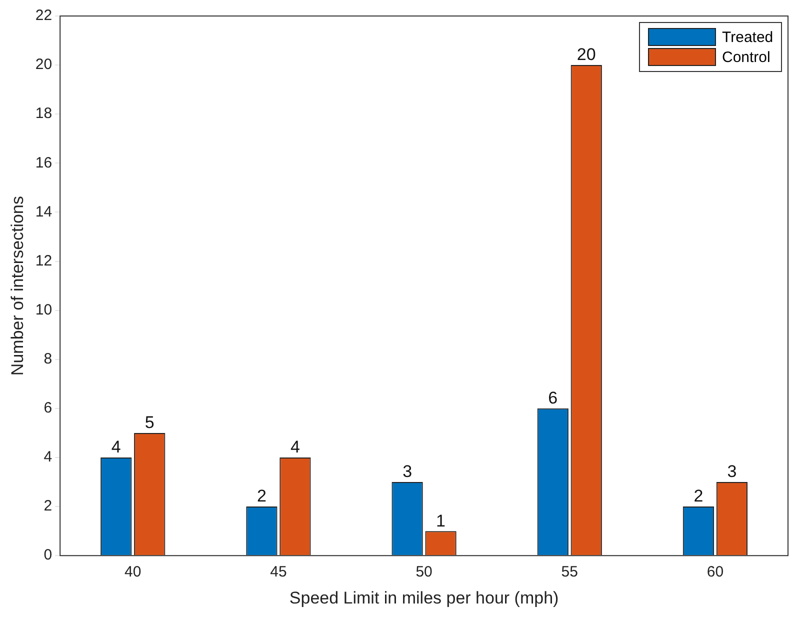 The image size is (804, 617). I want to click on x-tick-label: 60, so click(715, 572).